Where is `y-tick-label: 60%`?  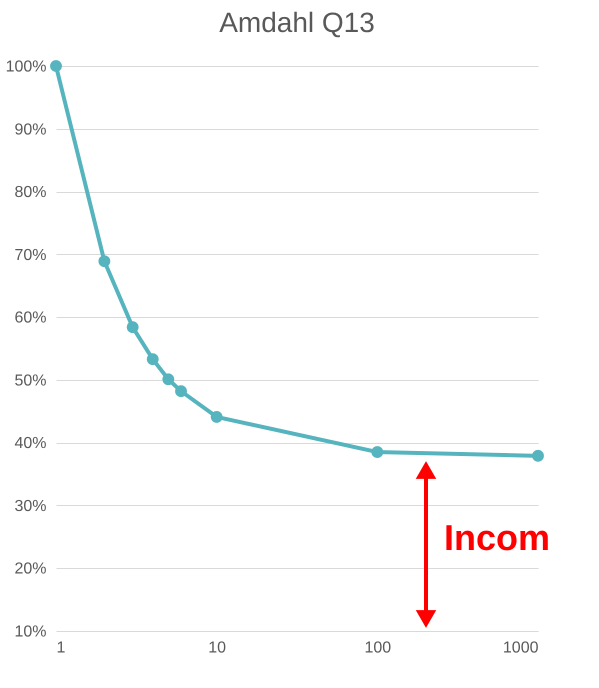 y-tick-label: 60% is located at coordinates (30, 318).